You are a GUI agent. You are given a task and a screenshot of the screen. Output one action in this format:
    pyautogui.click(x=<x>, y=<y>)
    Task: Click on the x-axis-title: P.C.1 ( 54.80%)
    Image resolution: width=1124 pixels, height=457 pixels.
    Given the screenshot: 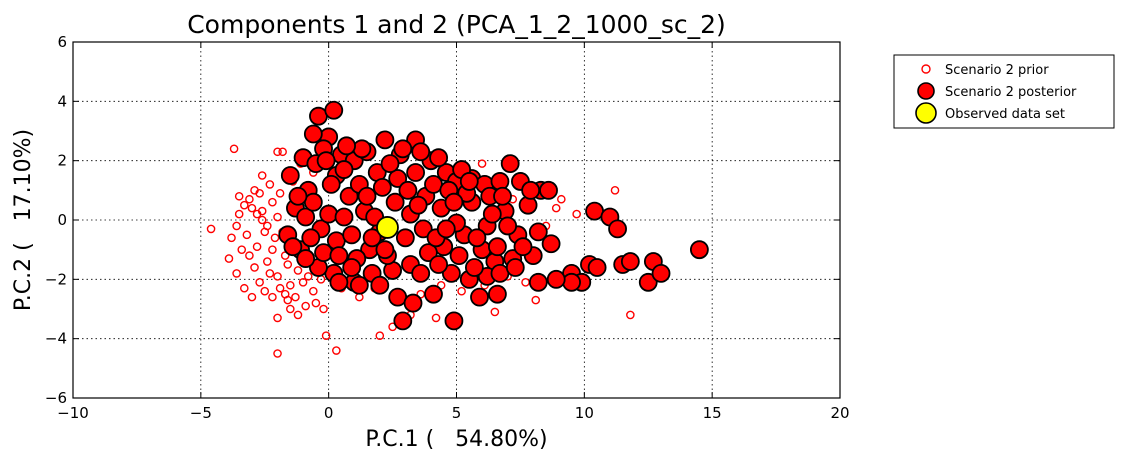 What is the action you would take?
    pyautogui.click(x=456, y=439)
    